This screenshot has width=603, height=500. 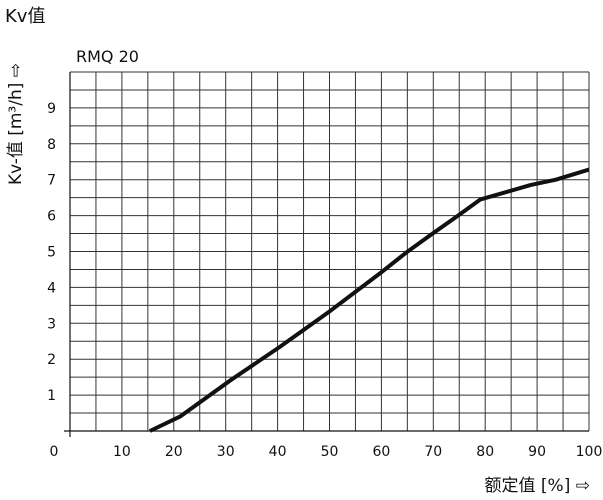 What do you see at coordinates (51, 109) in the screenshot?
I see `y-tick-label: 9` at bounding box center [51, 109].